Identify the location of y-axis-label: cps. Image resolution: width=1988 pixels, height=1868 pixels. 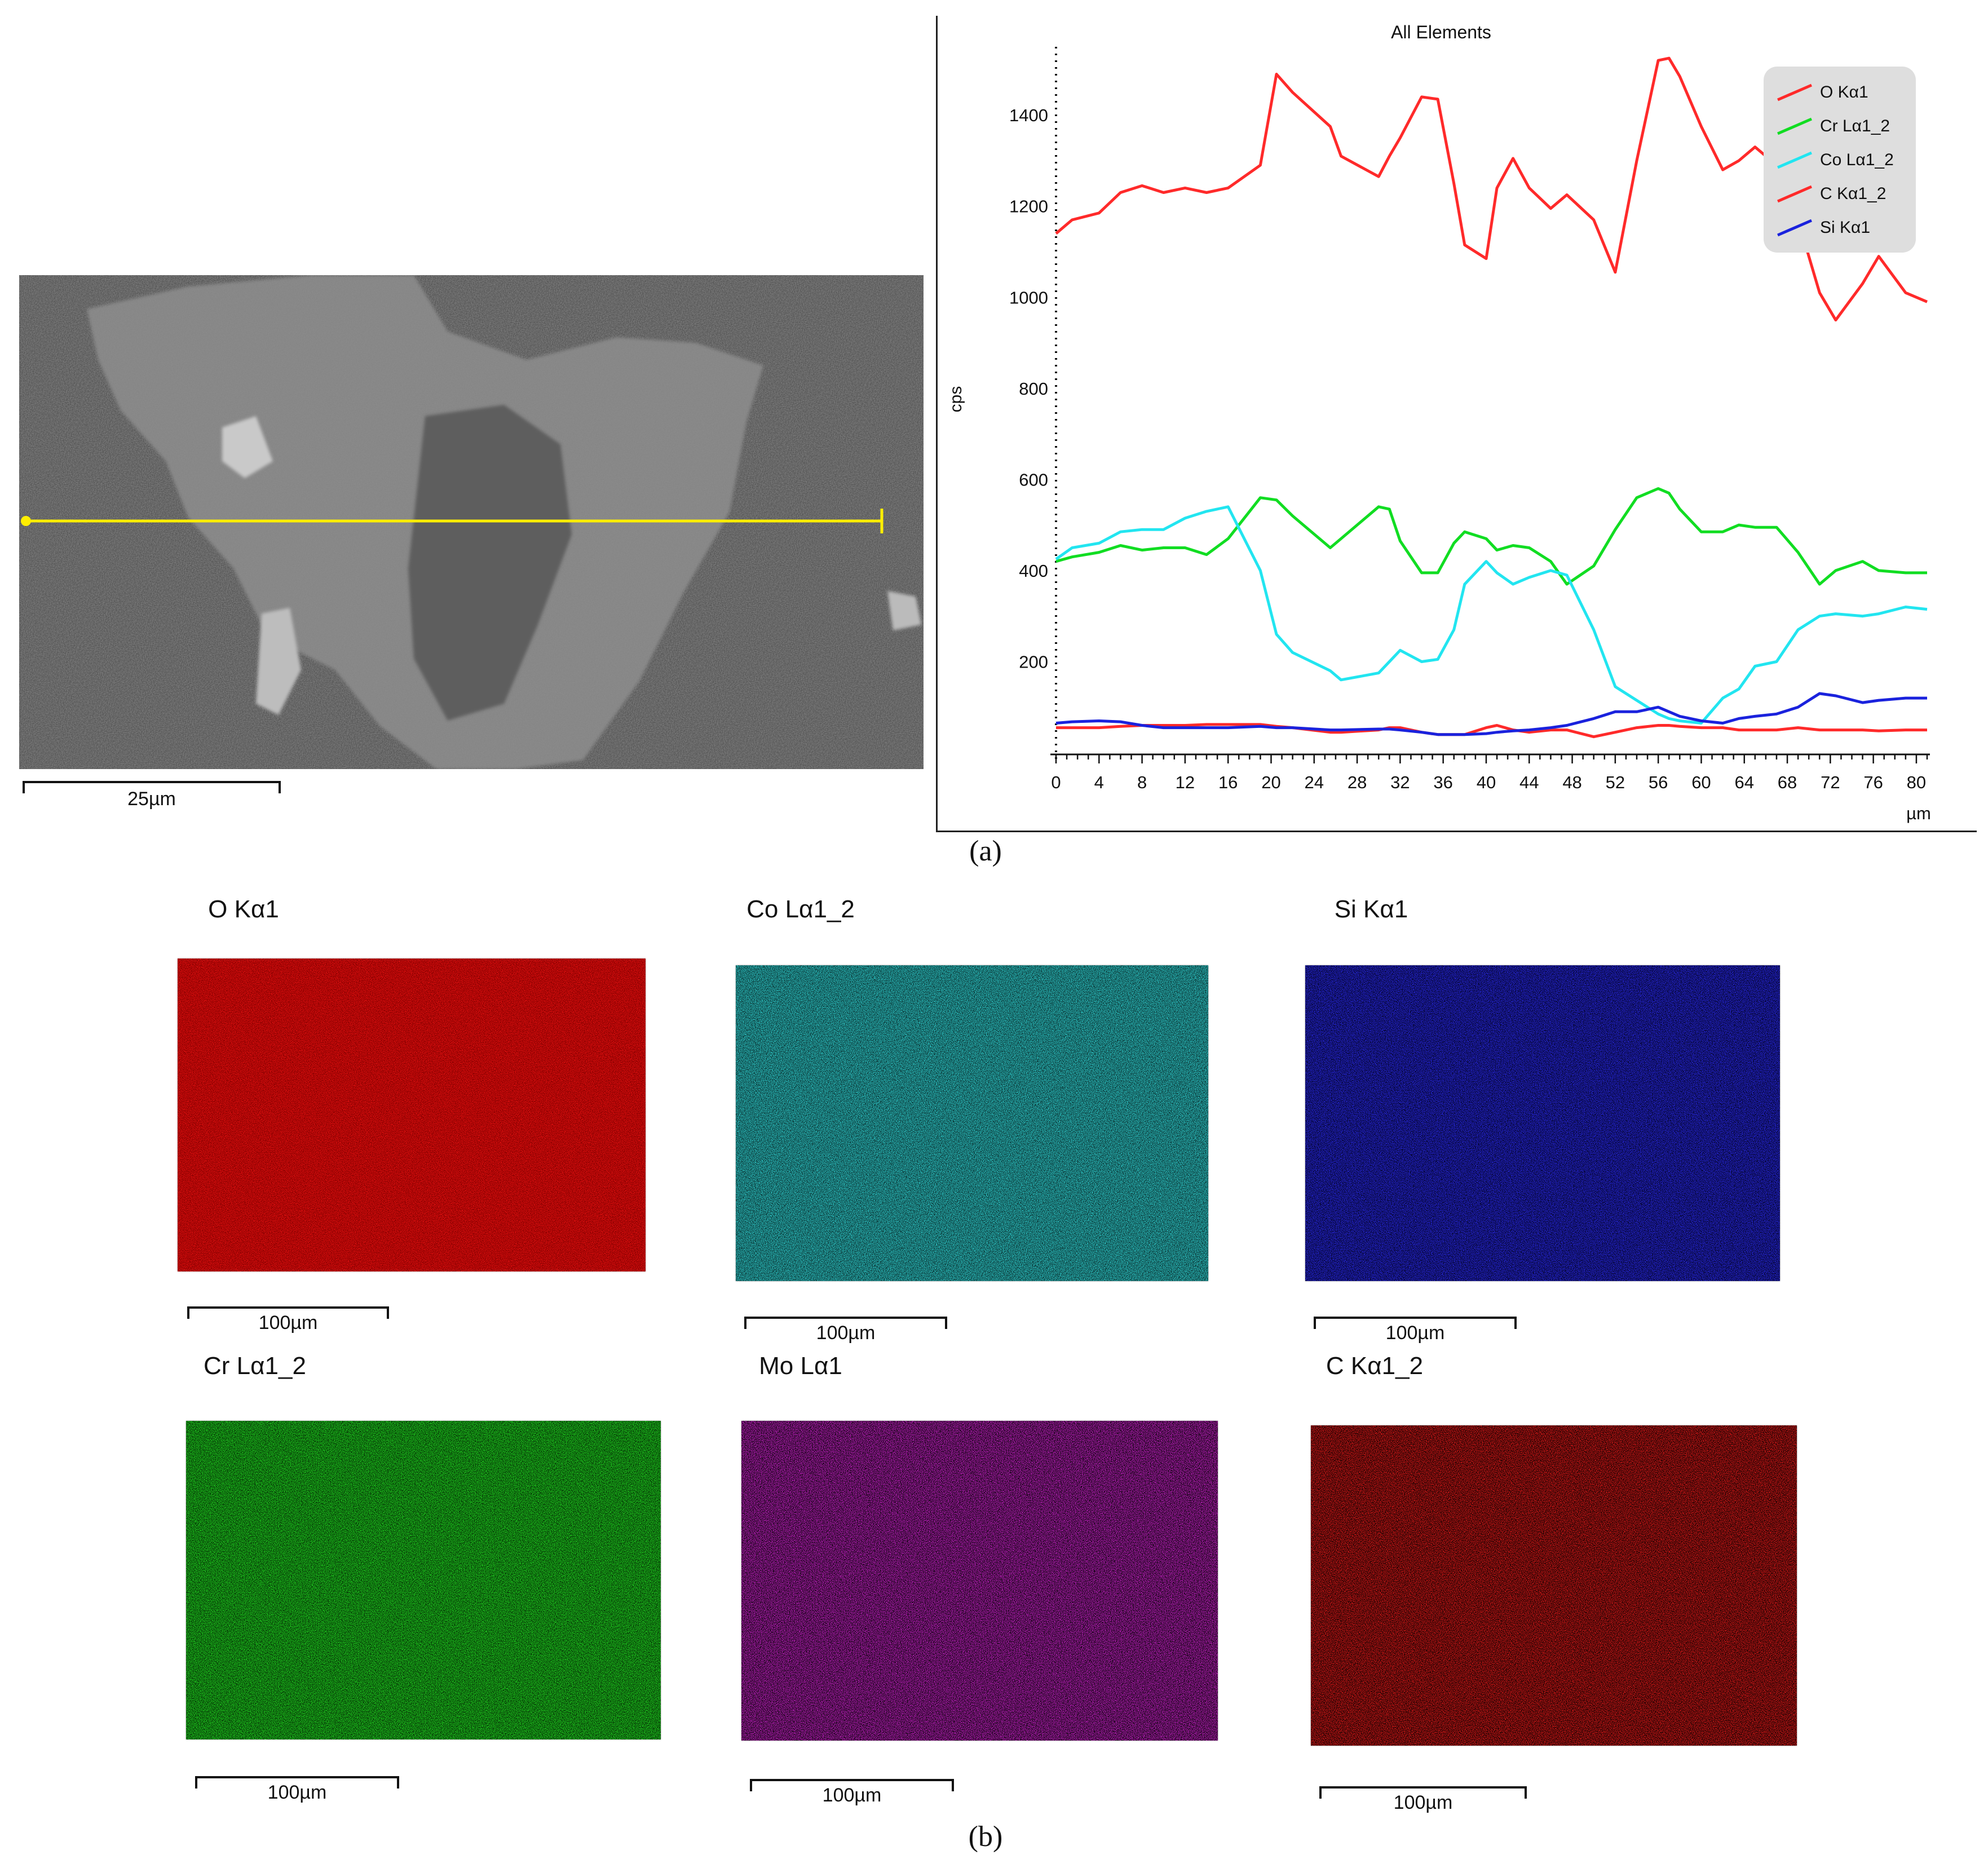
(956, 399).